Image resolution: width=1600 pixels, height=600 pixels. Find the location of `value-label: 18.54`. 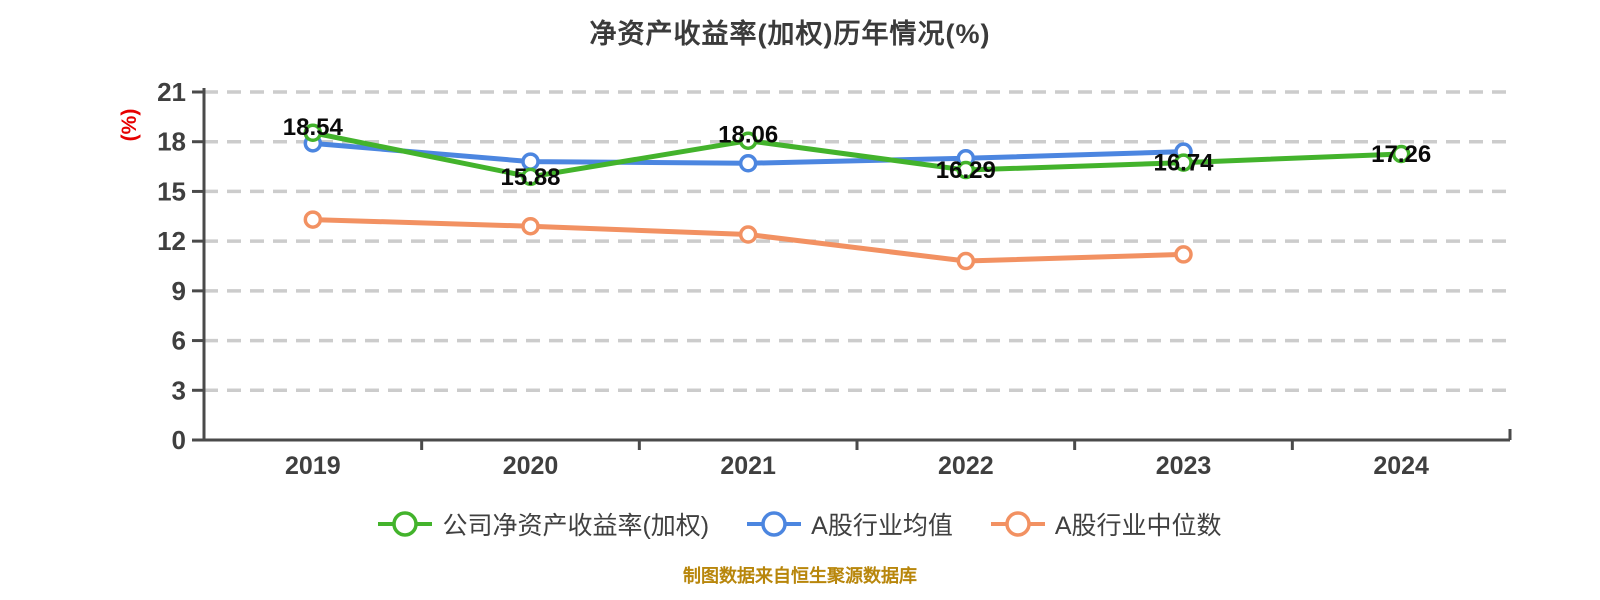

value-label: 18.54 is located at coordinates (313, 127).